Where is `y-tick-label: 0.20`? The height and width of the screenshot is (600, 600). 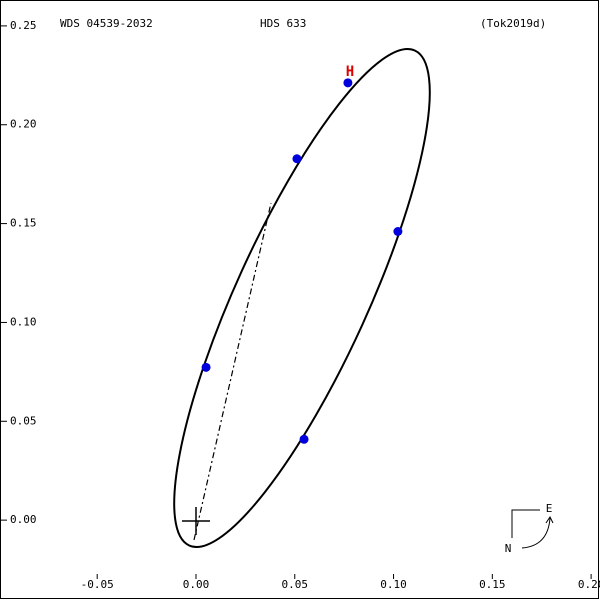
y-tick-label: 0.20 is located at coordinates (23, 124).